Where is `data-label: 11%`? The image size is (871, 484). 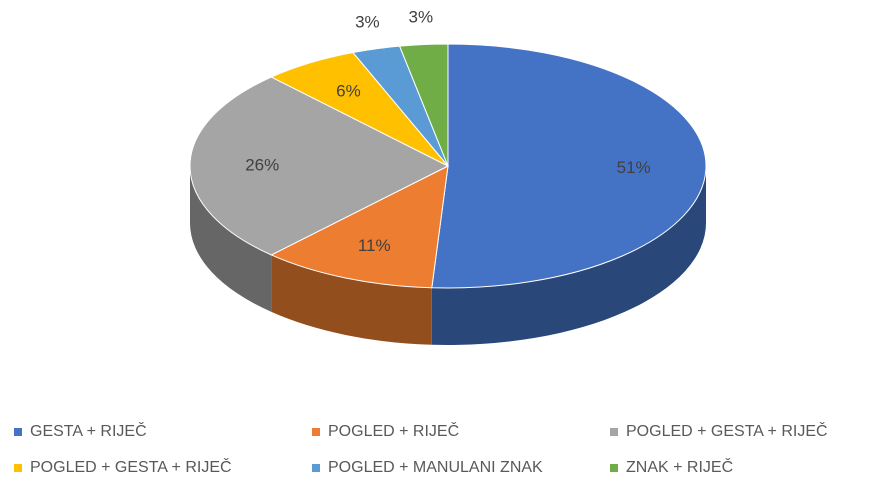
data-label: 11% is located at coordinates (374, 245).